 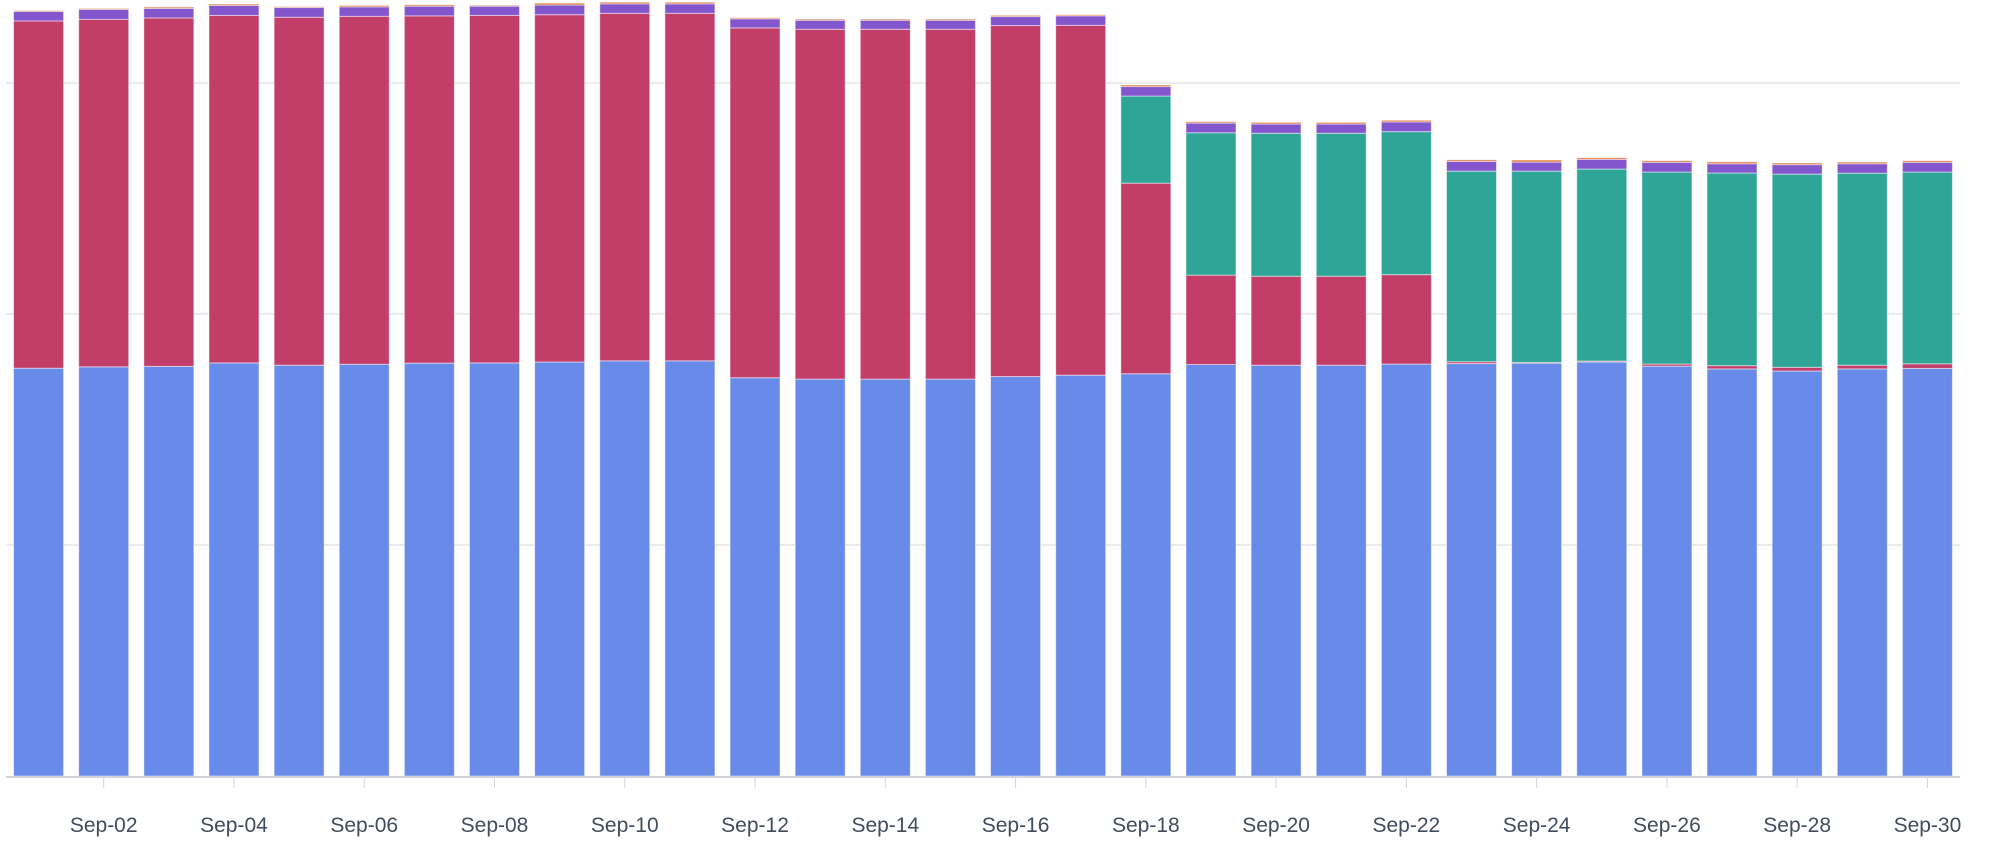 I want to click on x-tick-label: Sep-10, so click(x=625, y=825).